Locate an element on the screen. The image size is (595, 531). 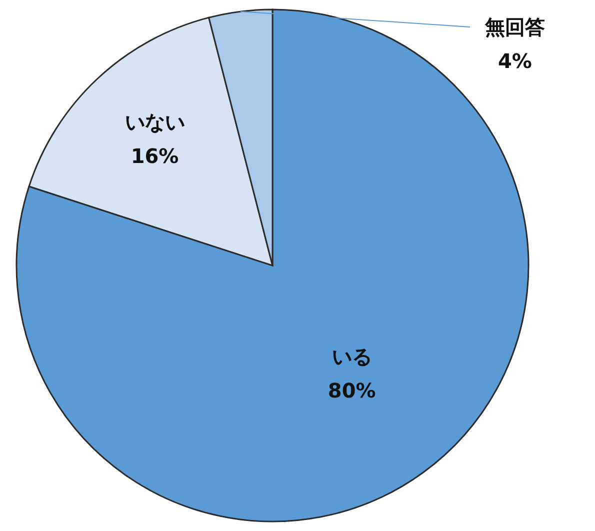
slice-label: 無回答 is located at coordinates (514, 27).